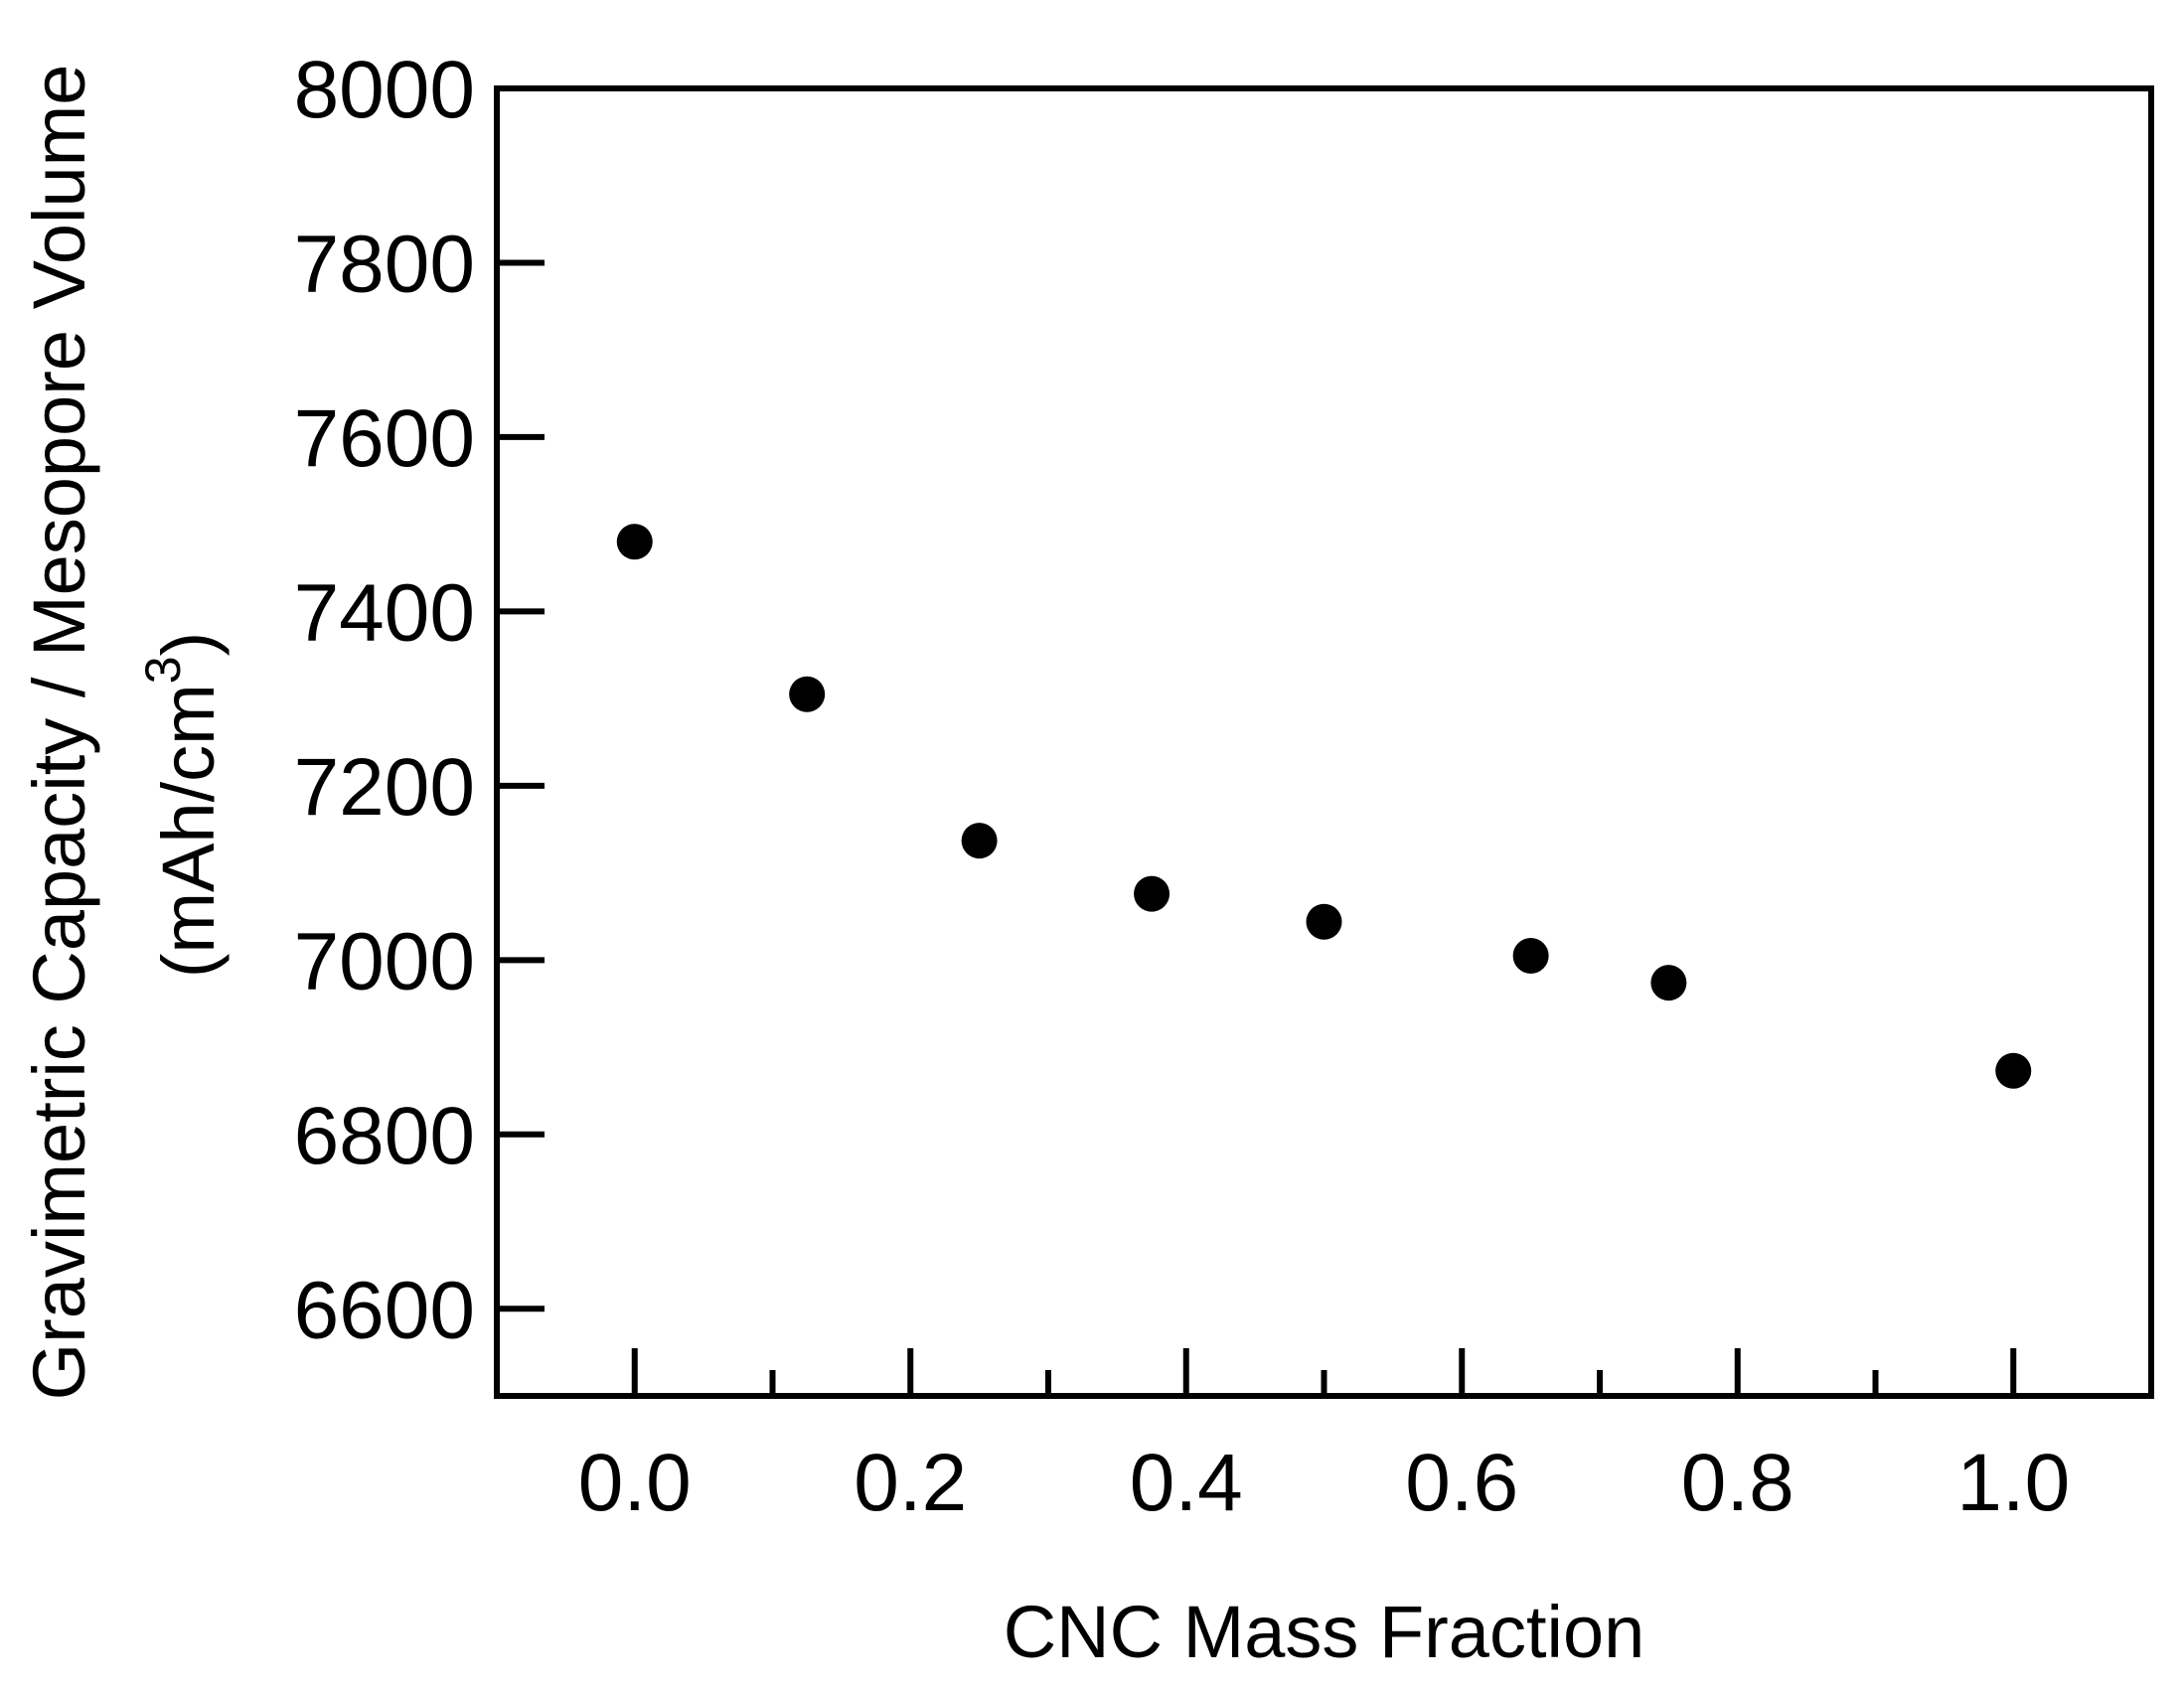  What do you see at coordinates (910, 1483) in the screenshot?
I see `x-tick-label: 0.2` at bounding box center [910, 1483].